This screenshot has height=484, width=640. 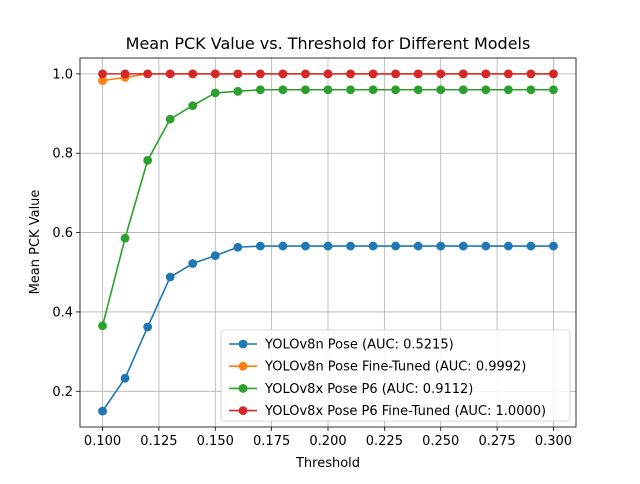 I want to click on y-tick-label: 0.8, so click(x=62, y=154).